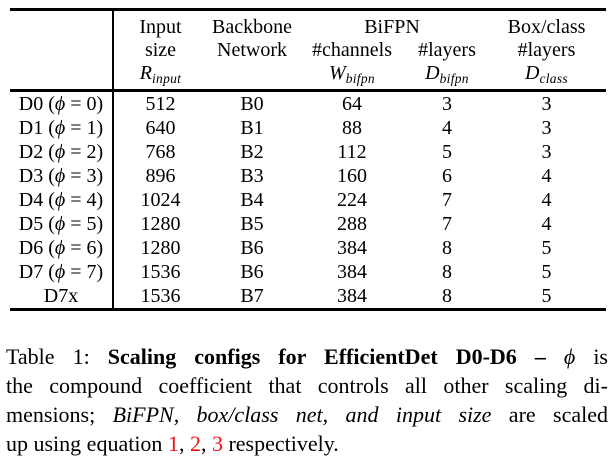  What do you see at coordinates (84, 128) in the screenshot?
I see `row-label-text: = 1)` at bounding box center [84, 128].